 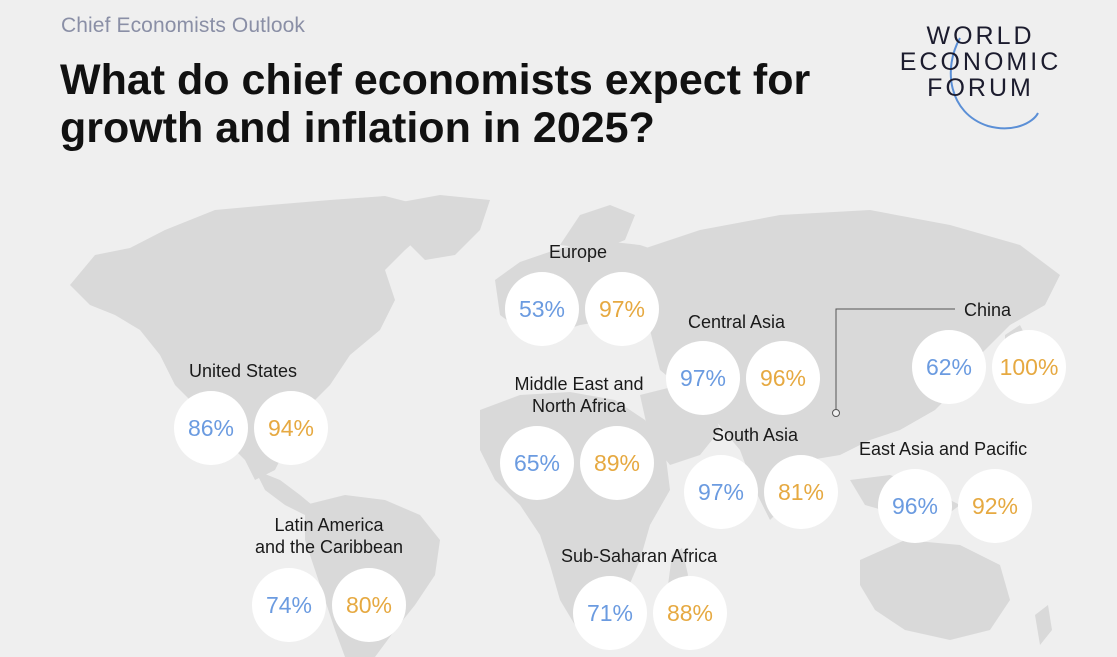 I want to click on region-label-mena-line-1: Middle East and, so click(x=579, y=384).